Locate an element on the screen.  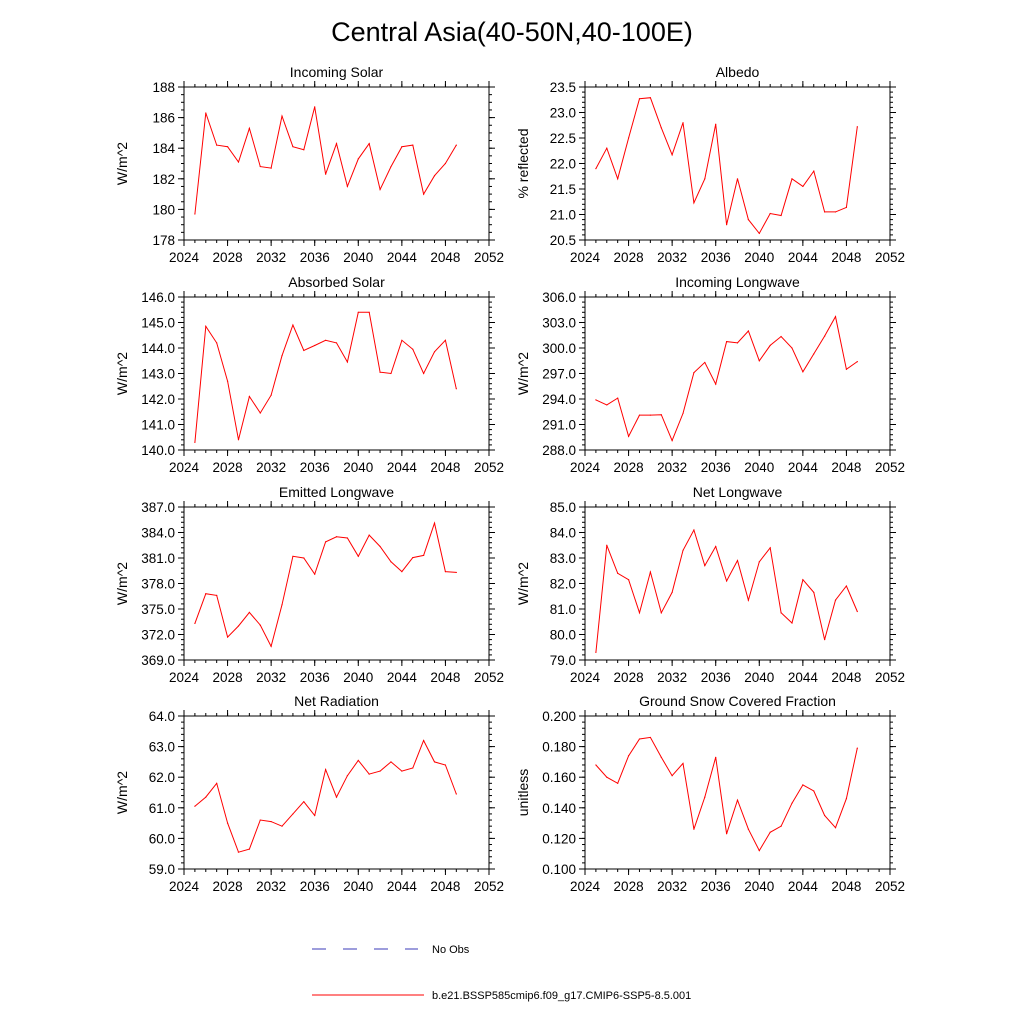
y-tick-label: 291.0 is located at coordinates (559, 425).